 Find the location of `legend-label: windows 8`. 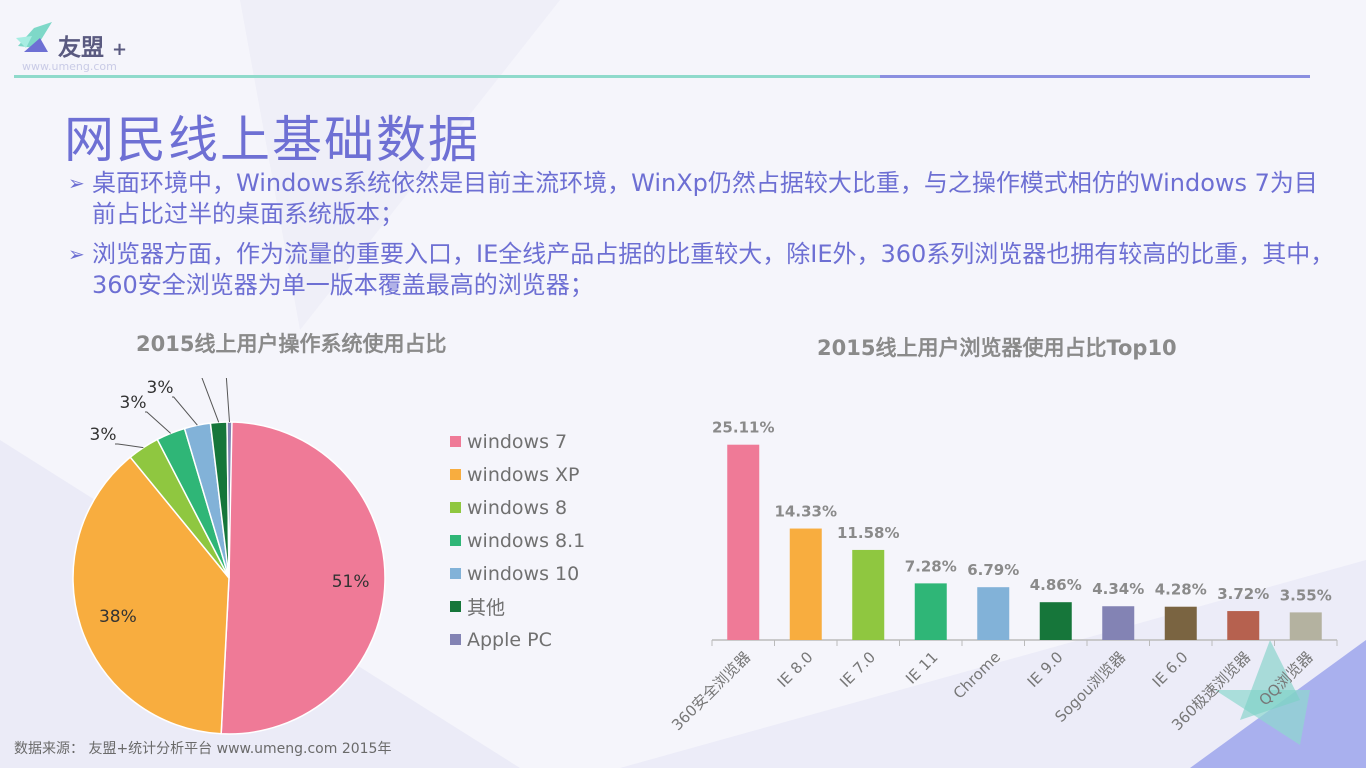

legend-label: windows 8 is located at coordinates (517, 507).